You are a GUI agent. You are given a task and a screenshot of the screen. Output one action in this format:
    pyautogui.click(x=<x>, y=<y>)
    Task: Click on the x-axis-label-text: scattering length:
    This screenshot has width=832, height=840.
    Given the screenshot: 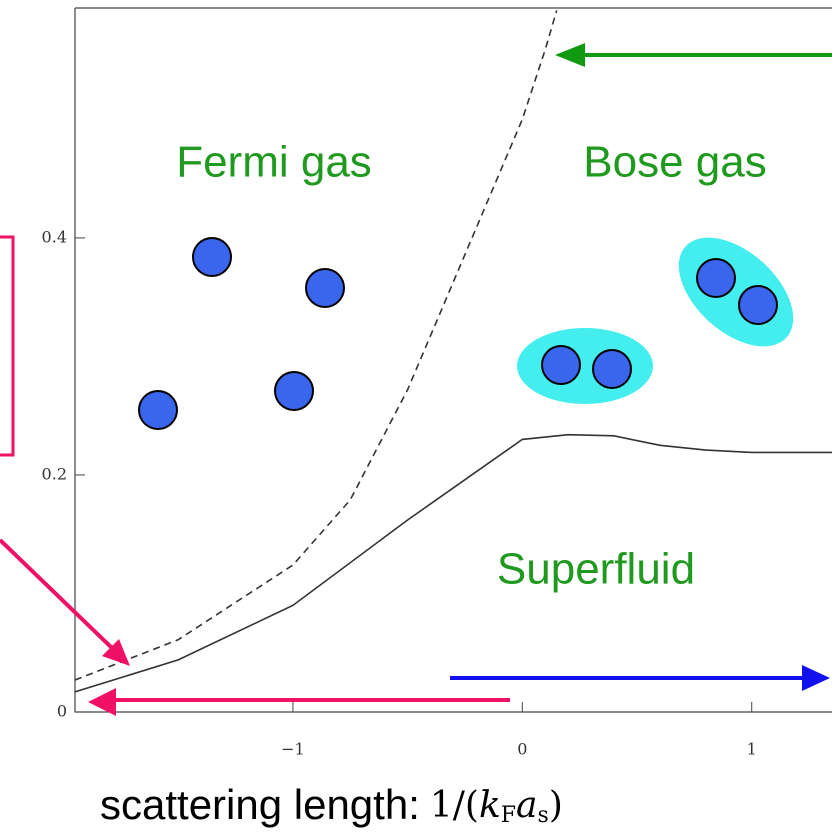 What is the action you would take?
    pyautogui.click(x=260, y=804)
    